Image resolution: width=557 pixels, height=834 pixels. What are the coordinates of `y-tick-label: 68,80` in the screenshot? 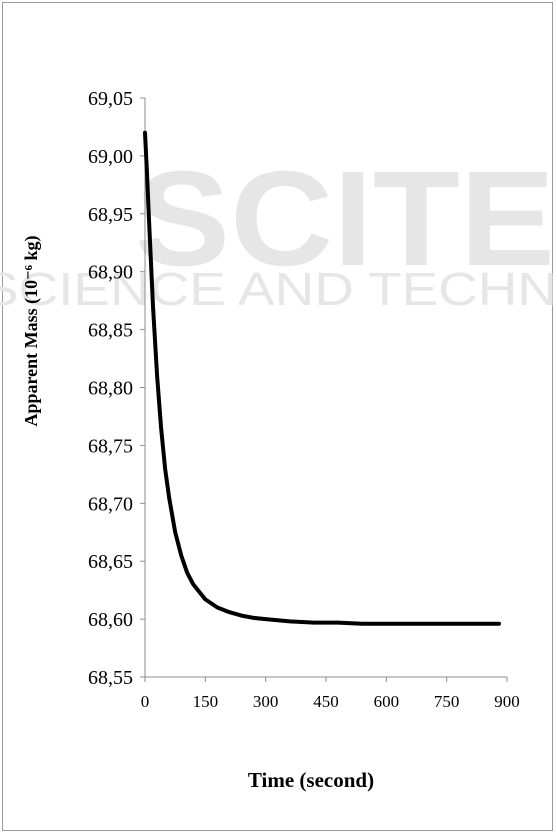 It's located at (110, 389).